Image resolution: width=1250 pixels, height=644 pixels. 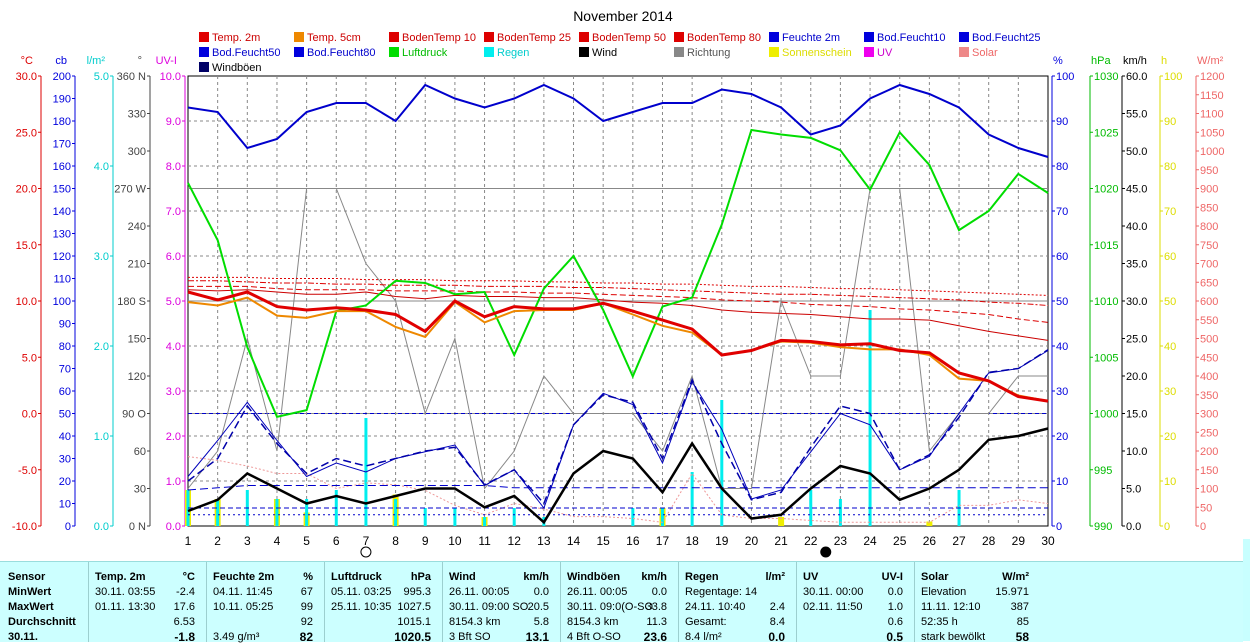 What do you see at coordinates (584, 52) in the screenshot?
I see `legend-swatch-wind` at bounding box center [584, 52].